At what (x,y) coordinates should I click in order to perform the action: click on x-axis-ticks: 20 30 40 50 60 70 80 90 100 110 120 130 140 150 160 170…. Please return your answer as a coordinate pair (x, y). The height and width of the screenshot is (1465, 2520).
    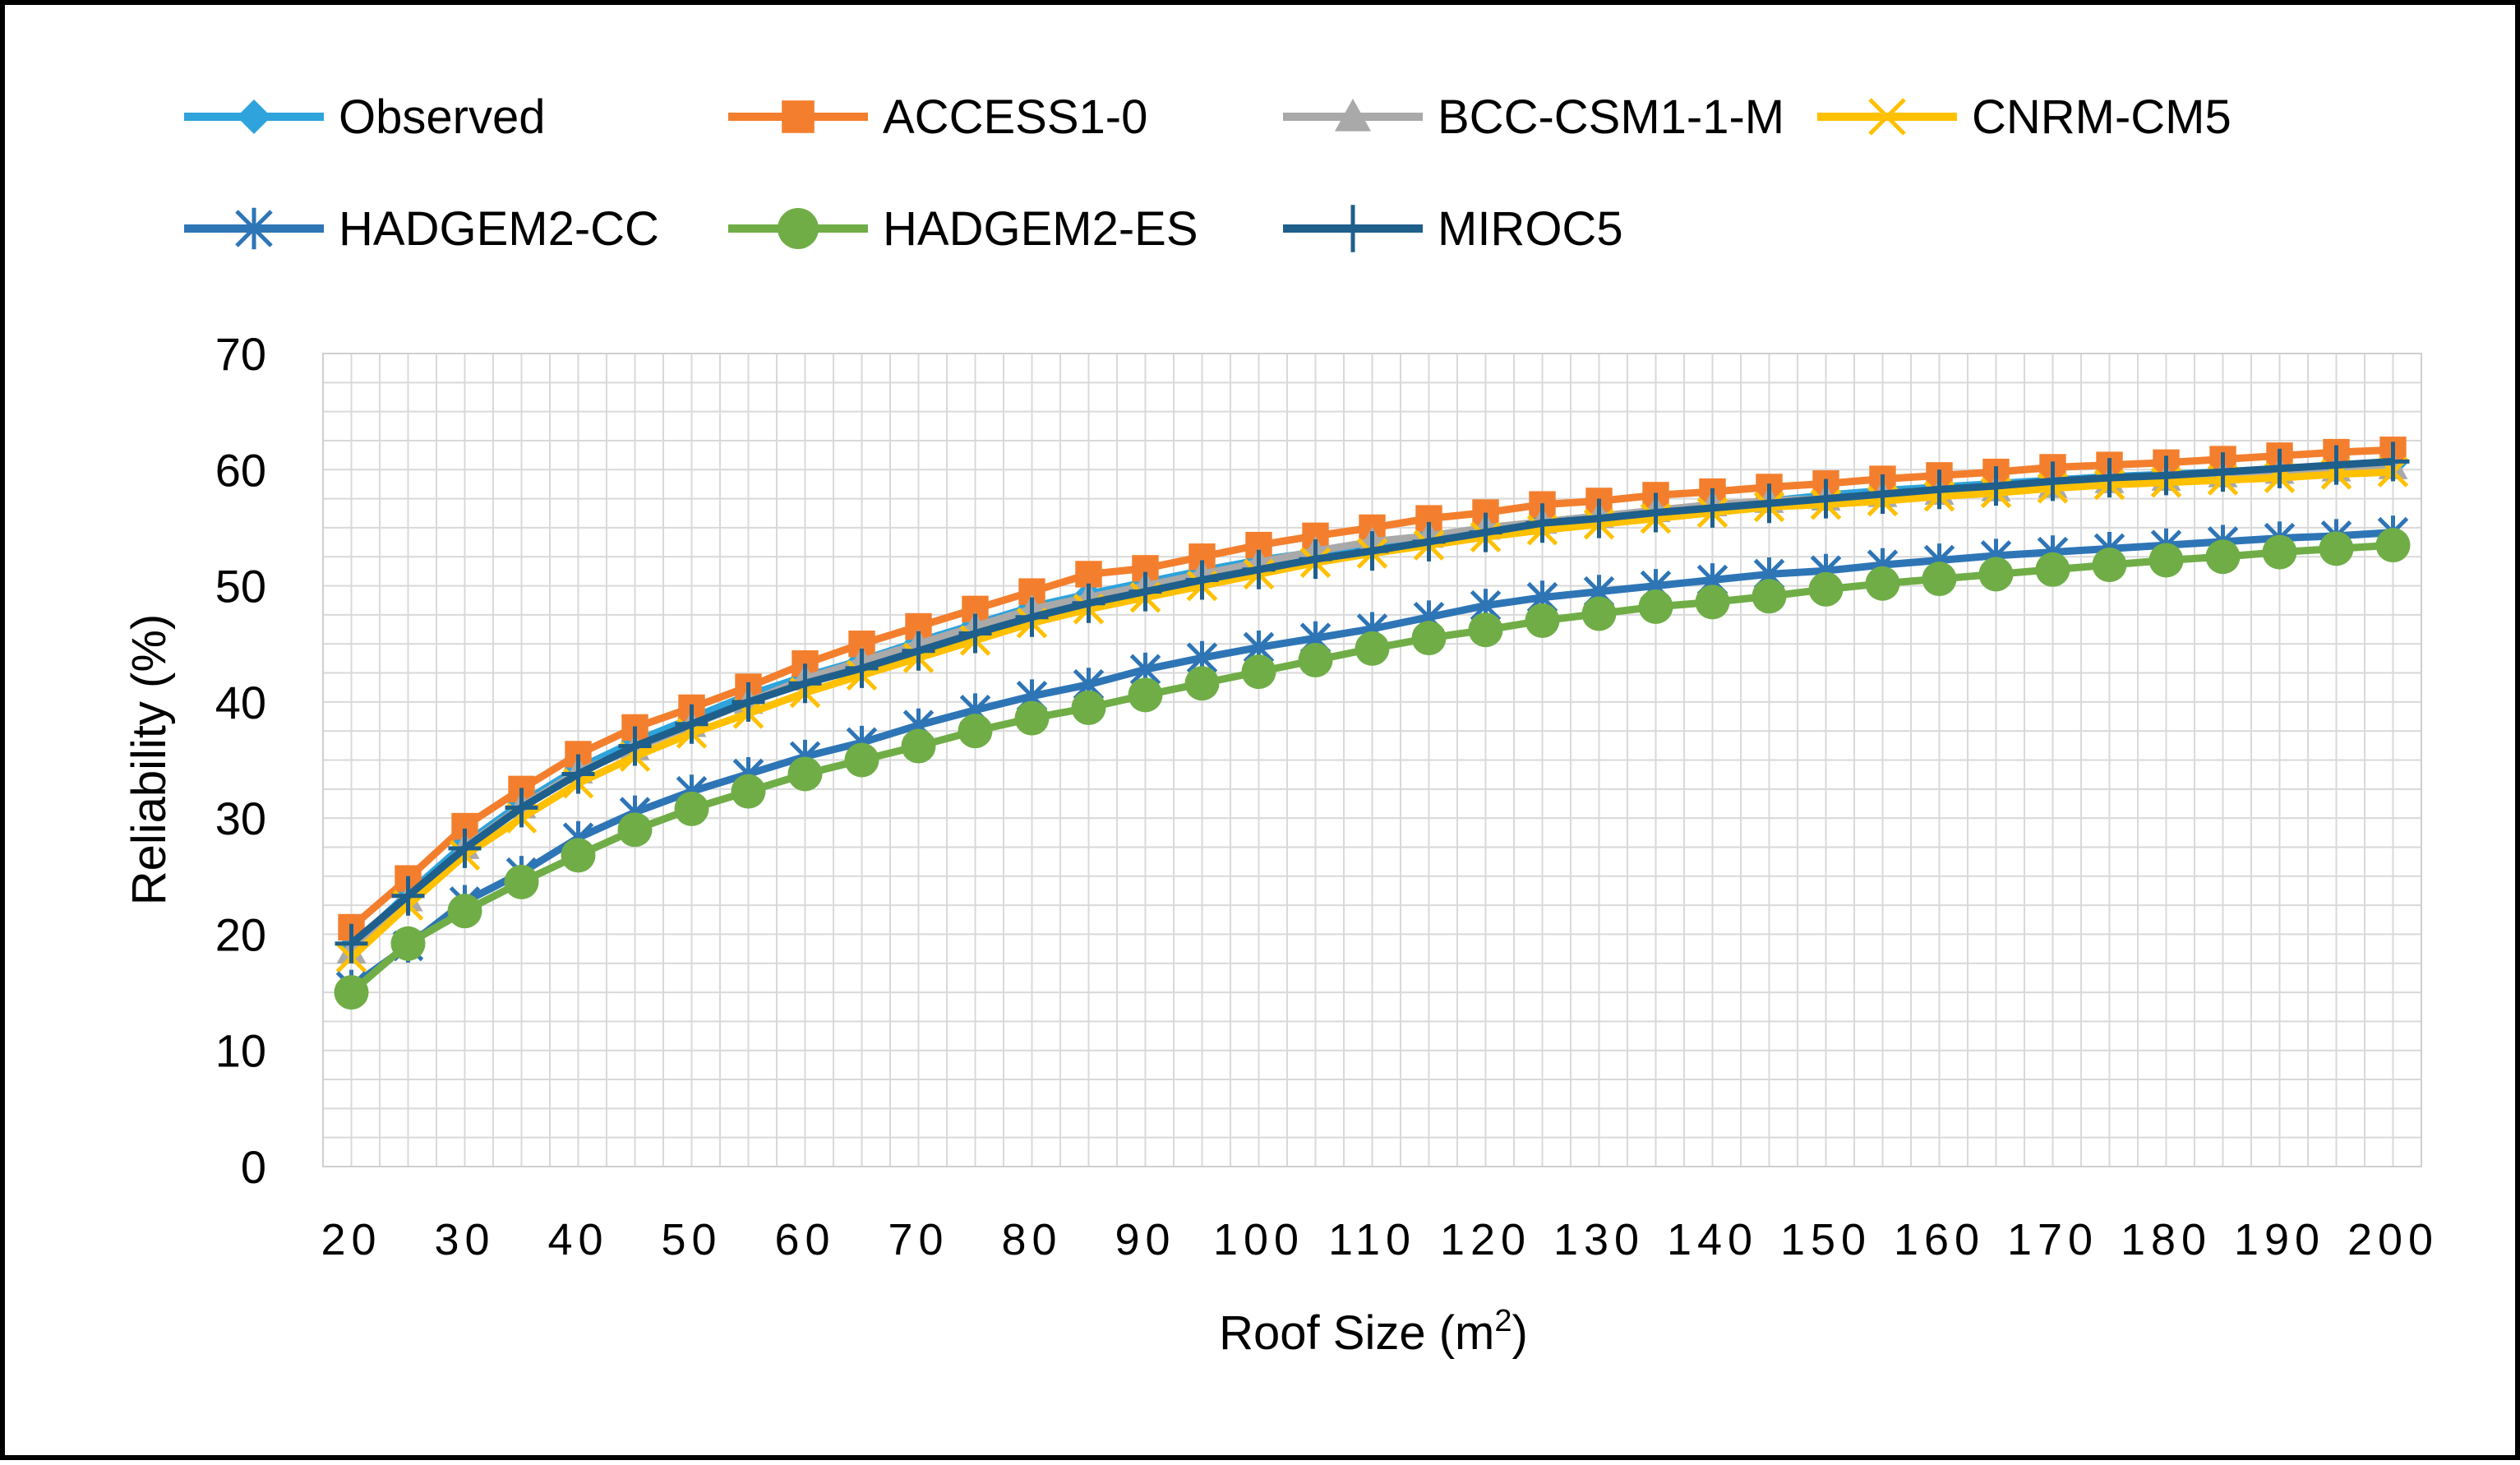
    Looking at the image, I should click on (1380, 1239).